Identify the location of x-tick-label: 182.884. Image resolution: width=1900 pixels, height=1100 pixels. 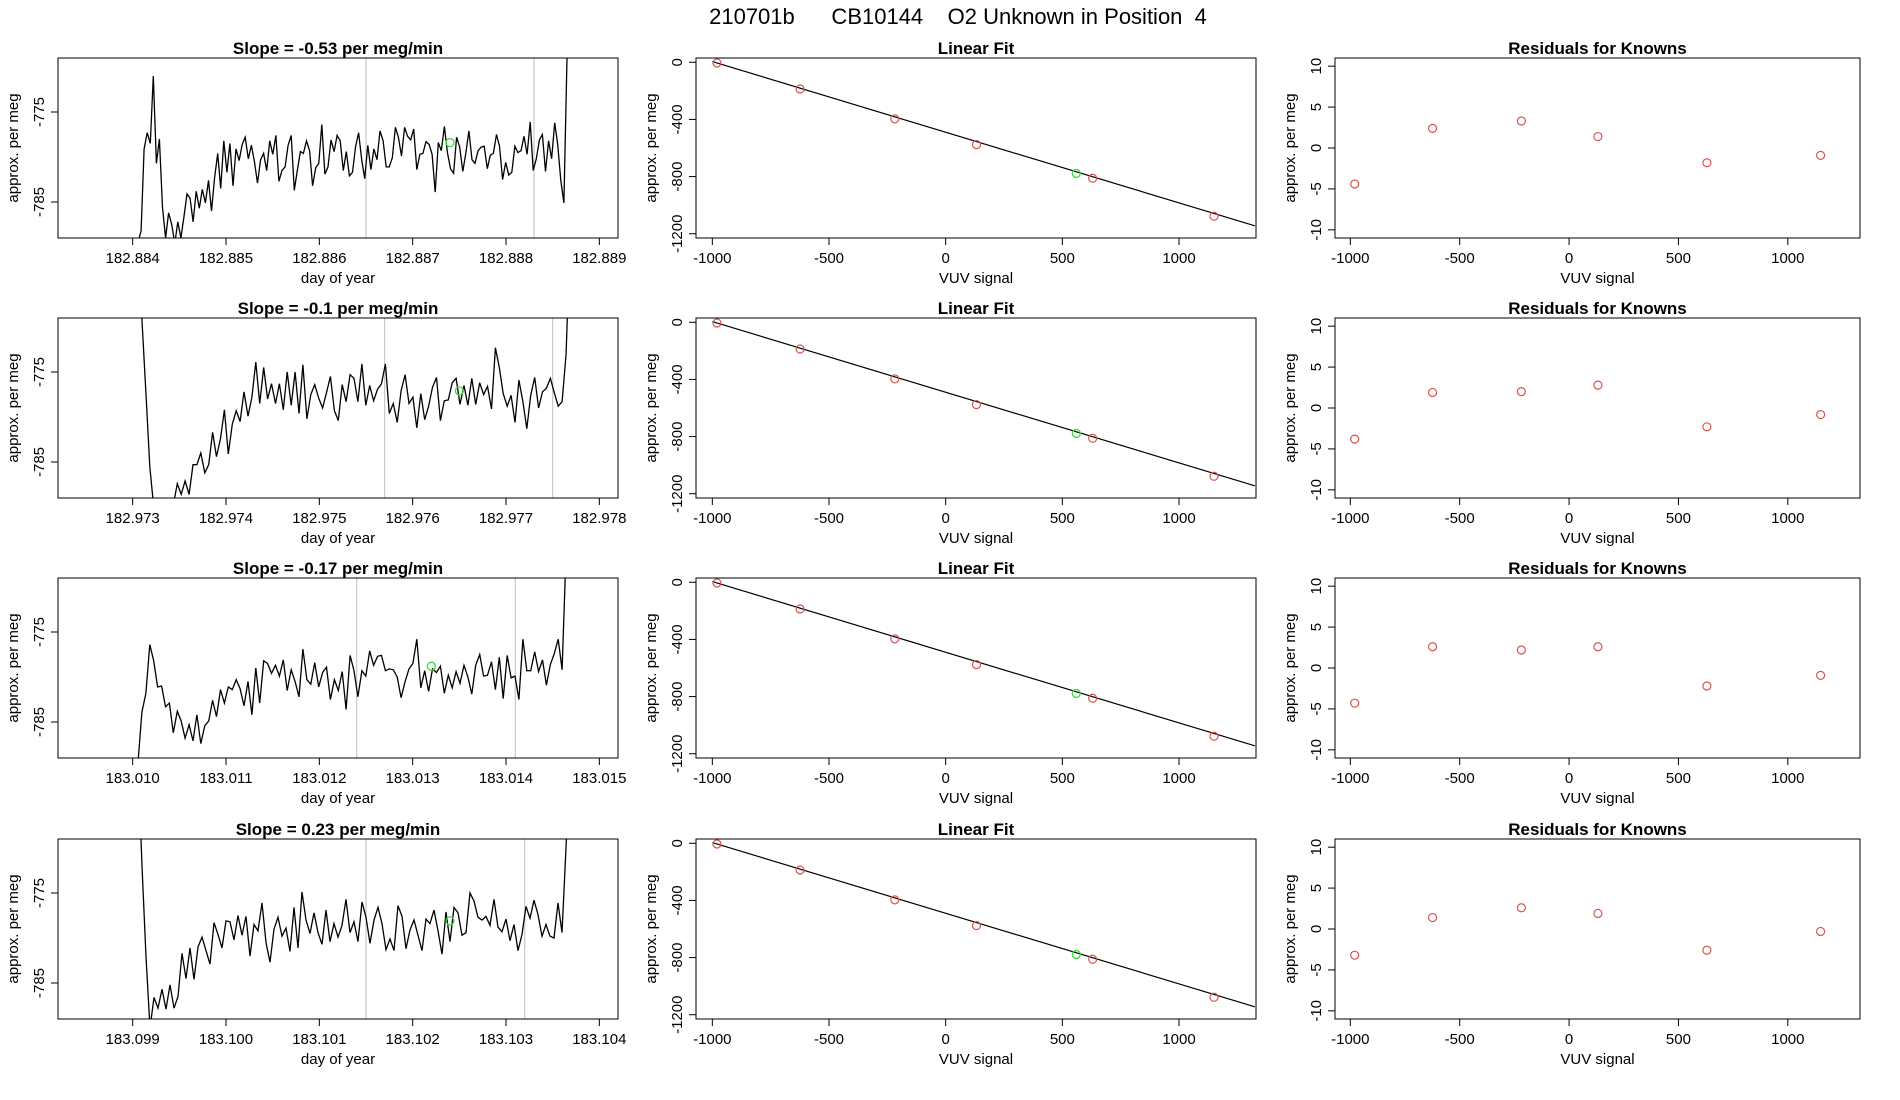
(133, 258).